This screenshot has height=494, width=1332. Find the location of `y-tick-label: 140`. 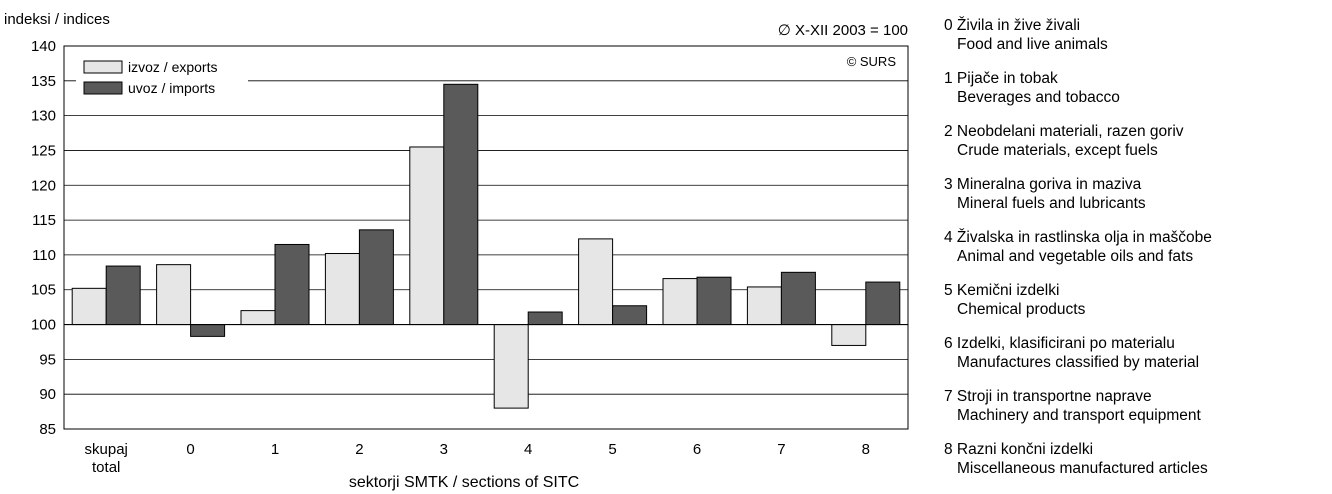

y-tick-label: 140 is located at coordinates (43, 46).